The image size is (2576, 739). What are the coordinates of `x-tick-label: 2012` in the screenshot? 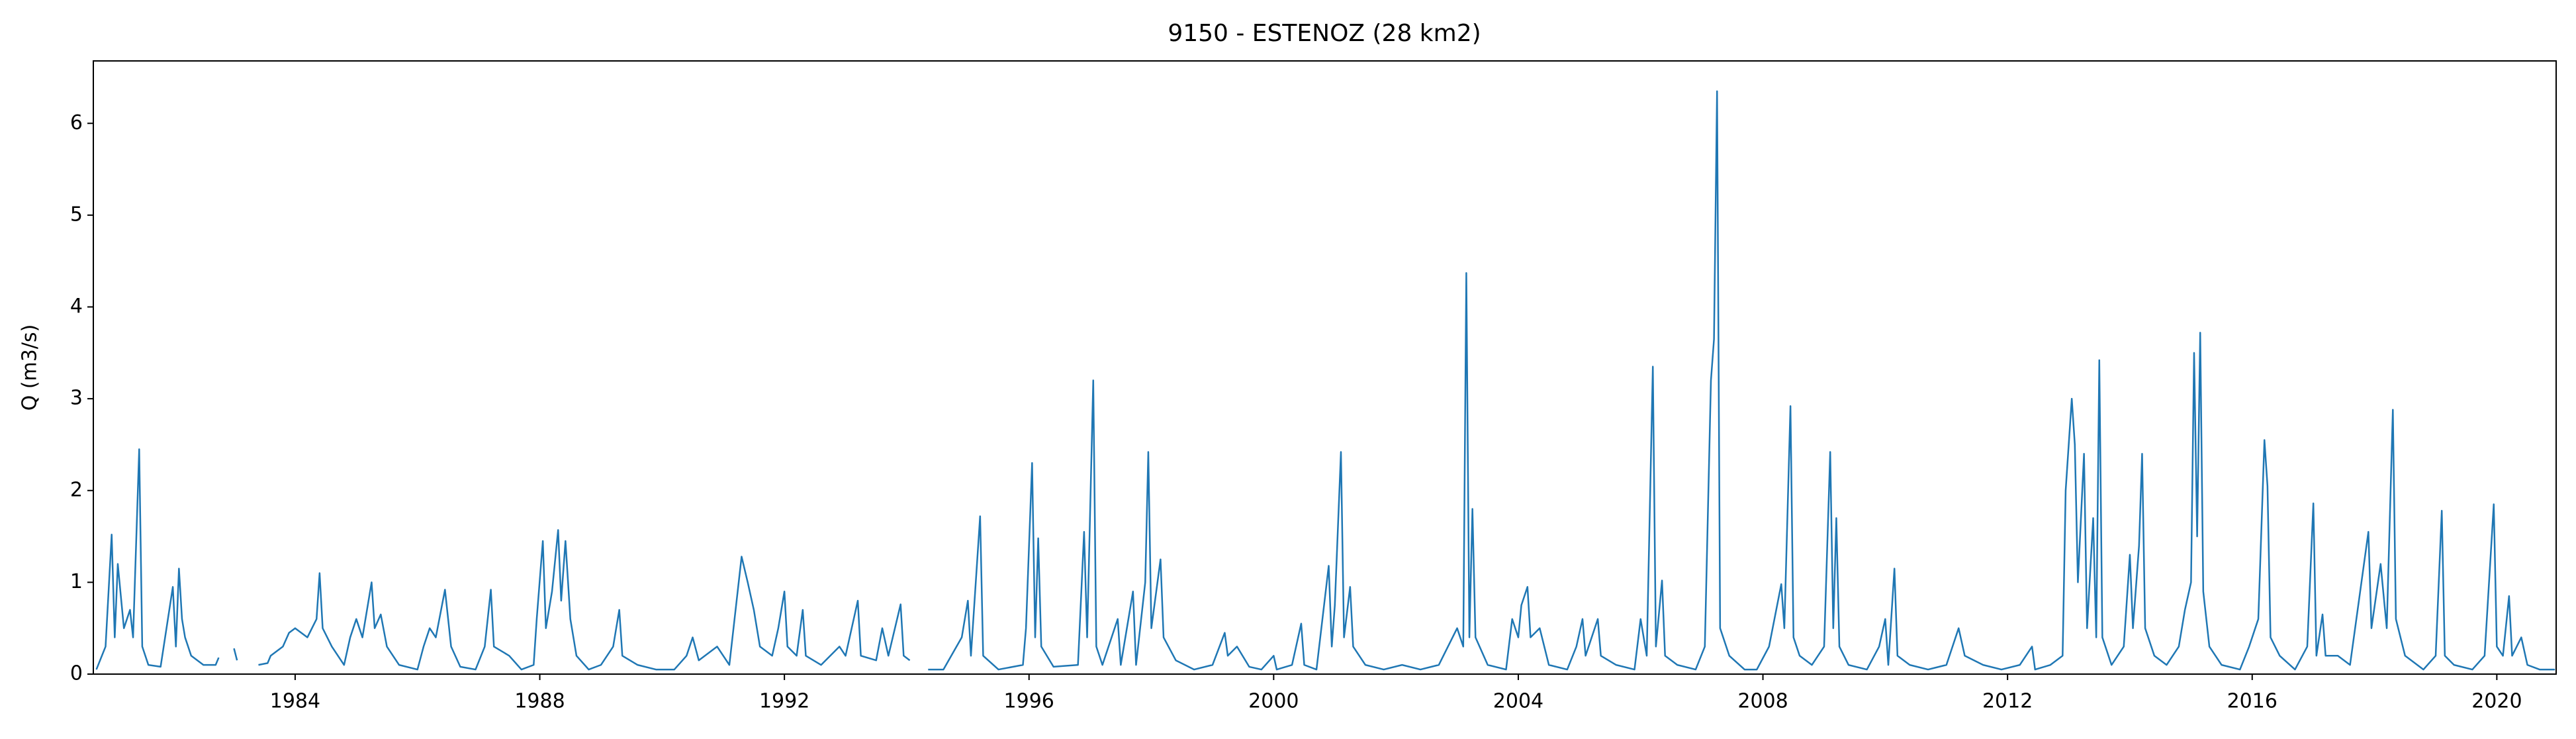 It's located at (2007, 701).